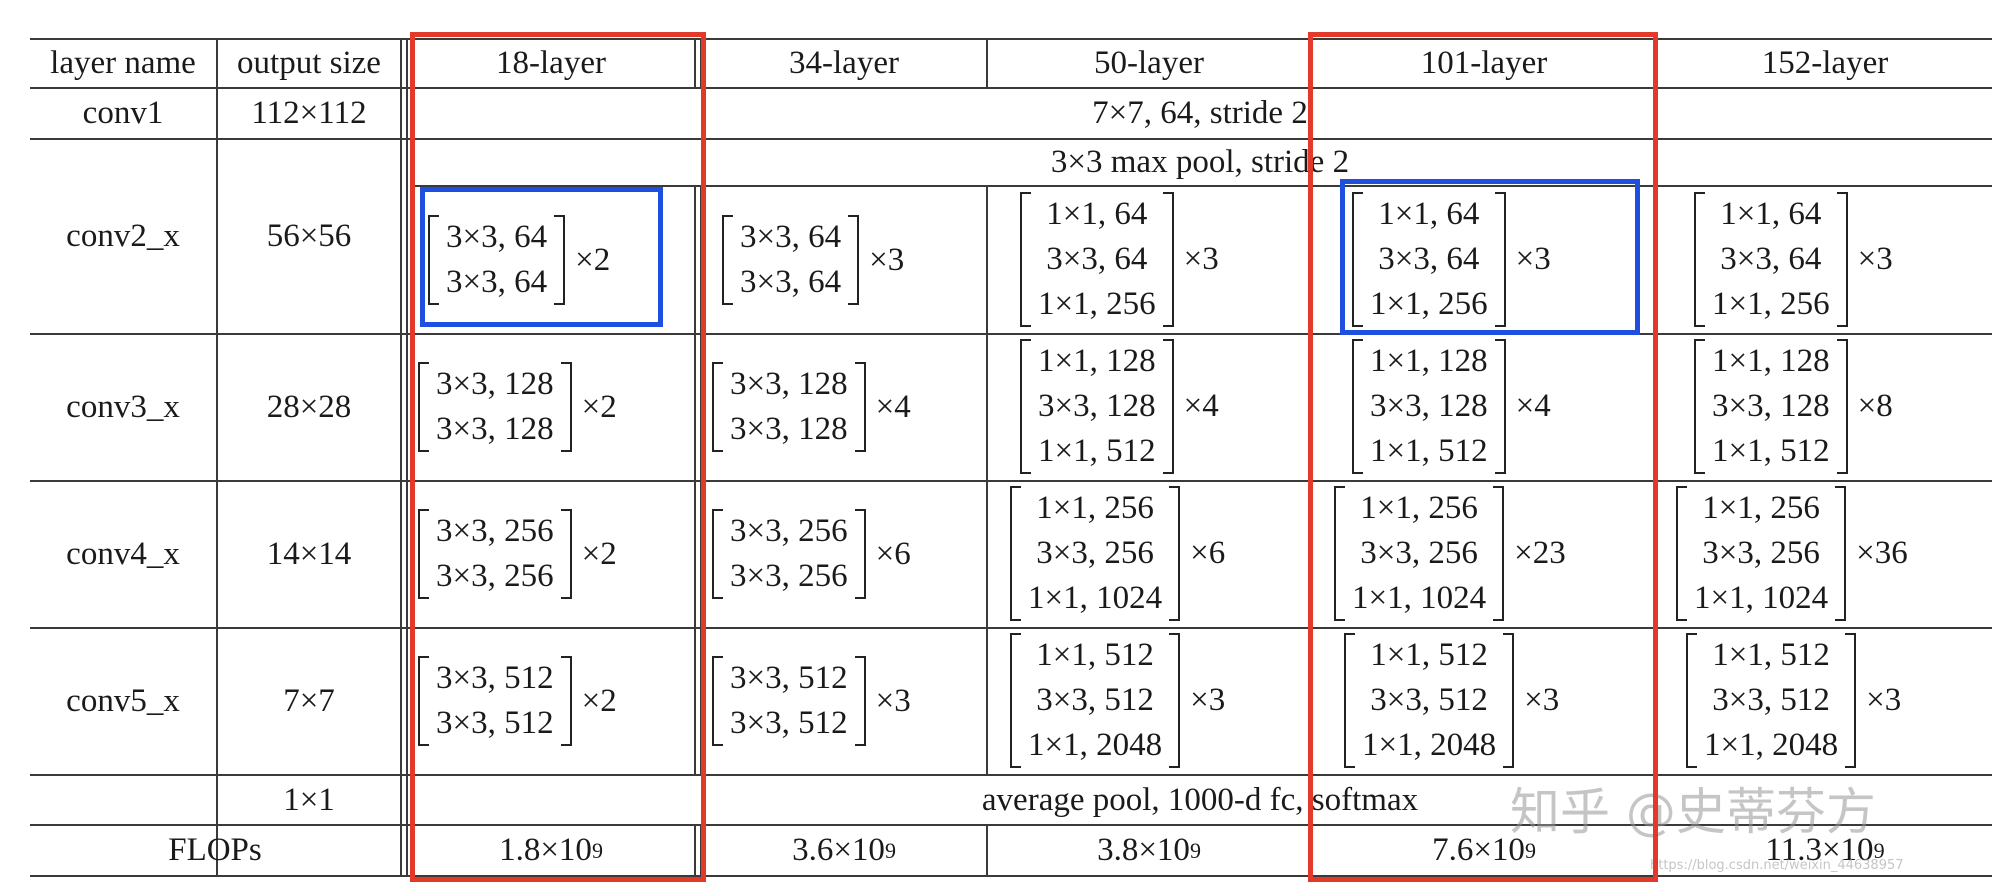 Image resolution: width=2000 pixels, height=886 pixels. I want to click on conv5-34-block: 3×3, 512 3×3, 512 ×3, so click(811, 701).